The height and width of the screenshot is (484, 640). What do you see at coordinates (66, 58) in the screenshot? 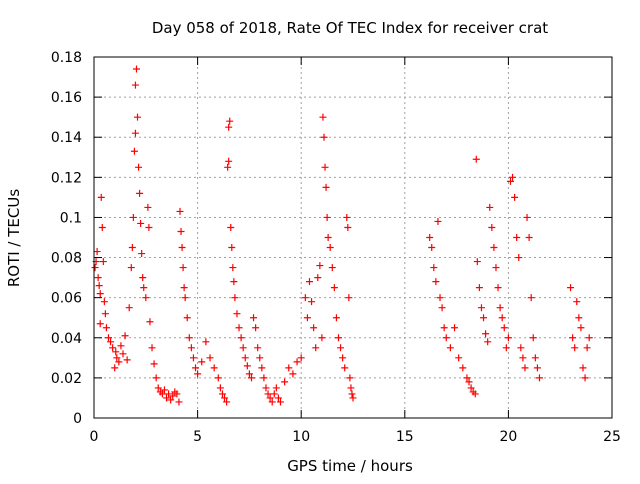
I see `y-tick-label: 0.18` at bounding box center [66, 58].